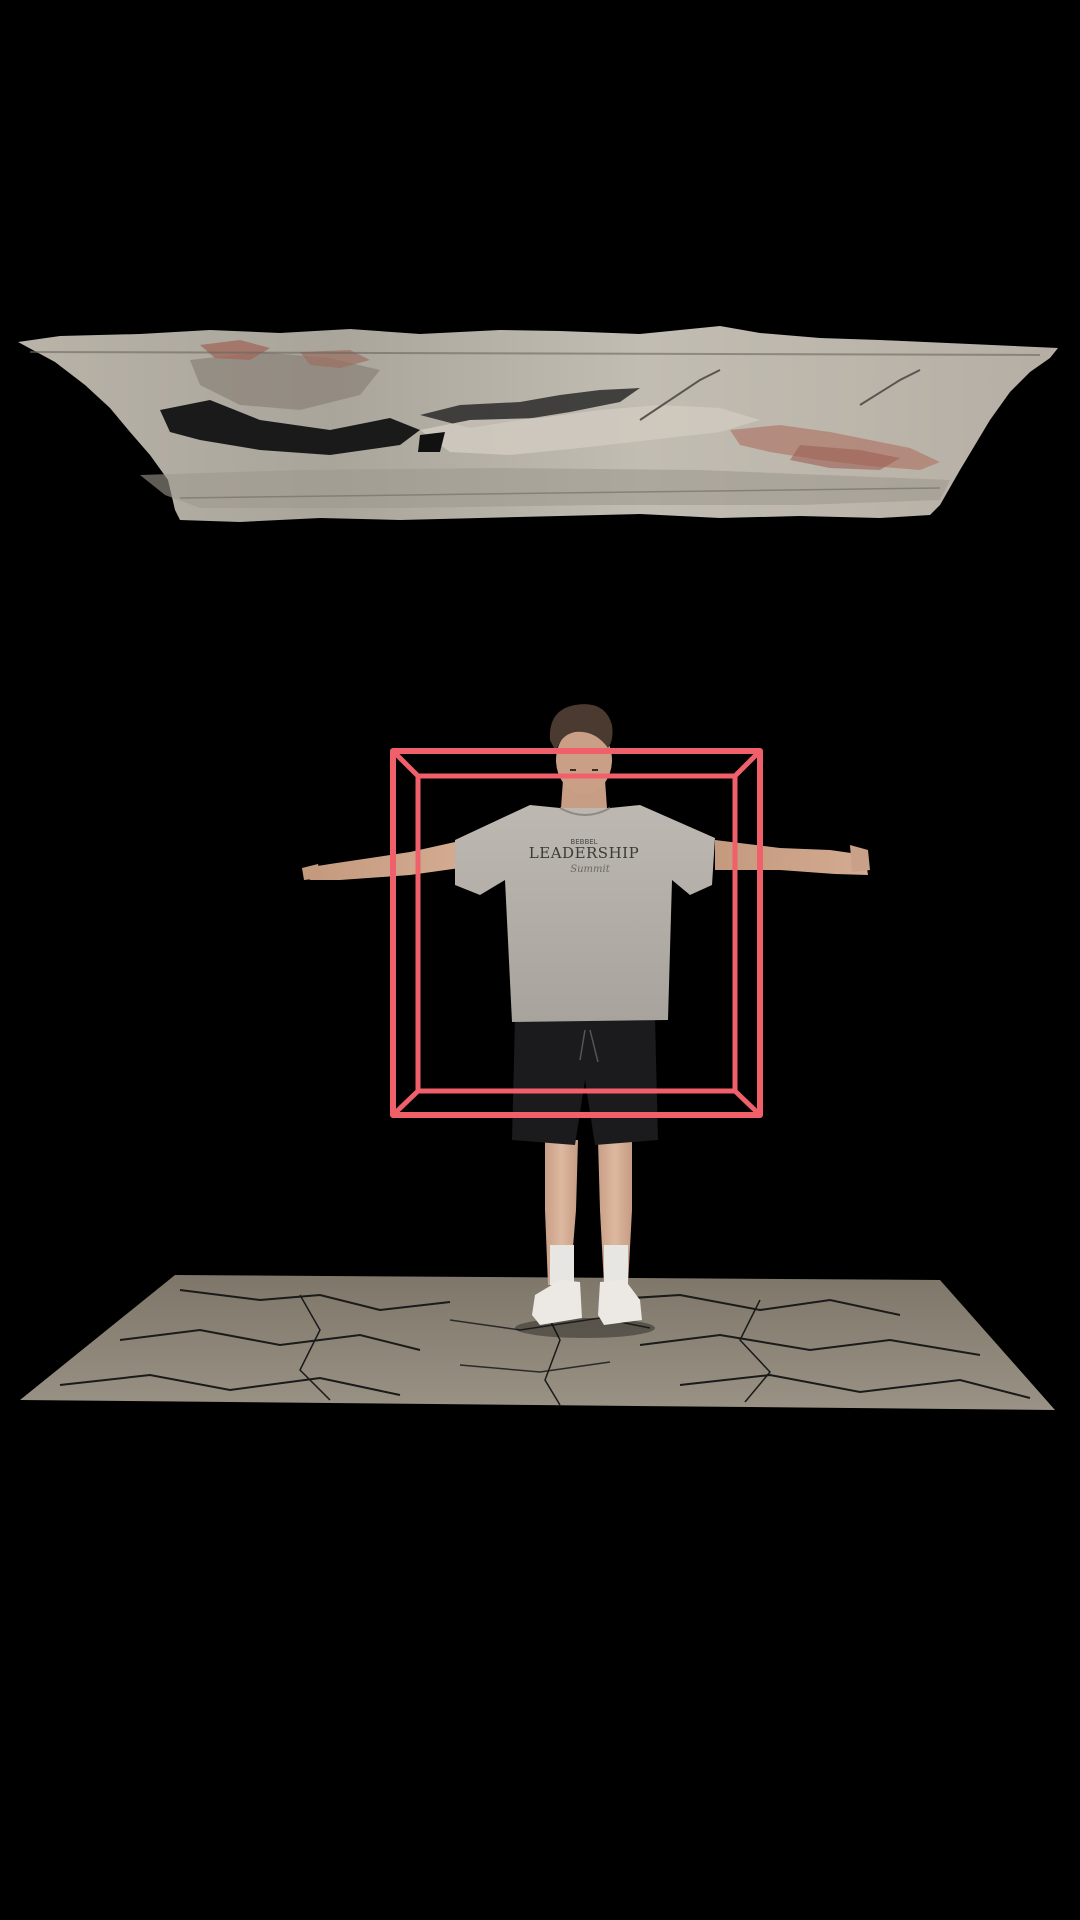 Image resolution: width=1080 pixels, height=1920 pixels. I want to click on shirt-print-script: Summit, so click(590, 869).